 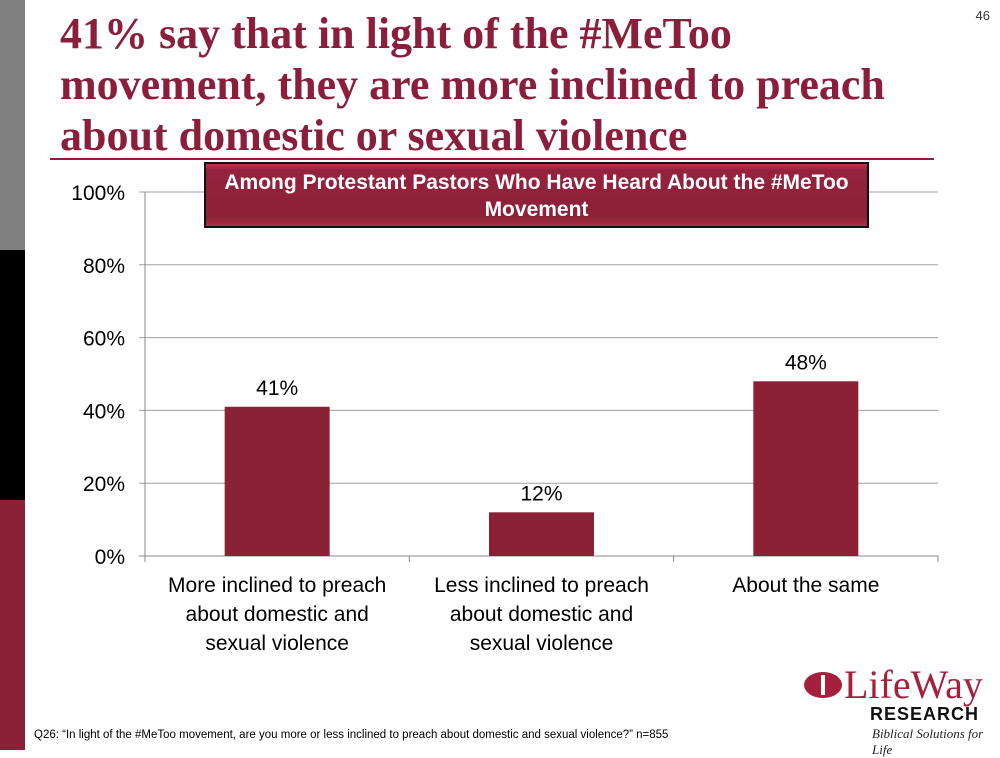 I want to click on sidebar-stripe-gray, so click(x=12, y=125).